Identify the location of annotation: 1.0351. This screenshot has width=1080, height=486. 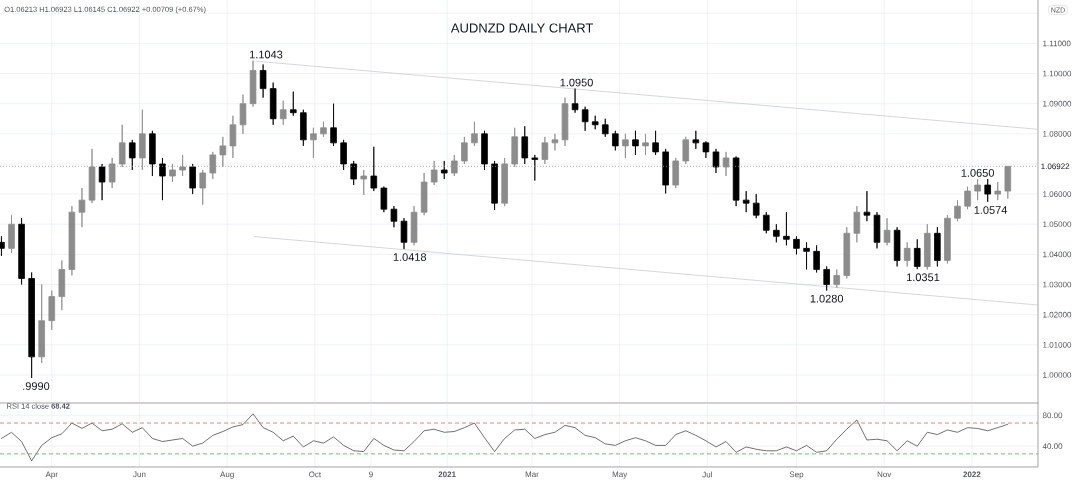
(923, 277).